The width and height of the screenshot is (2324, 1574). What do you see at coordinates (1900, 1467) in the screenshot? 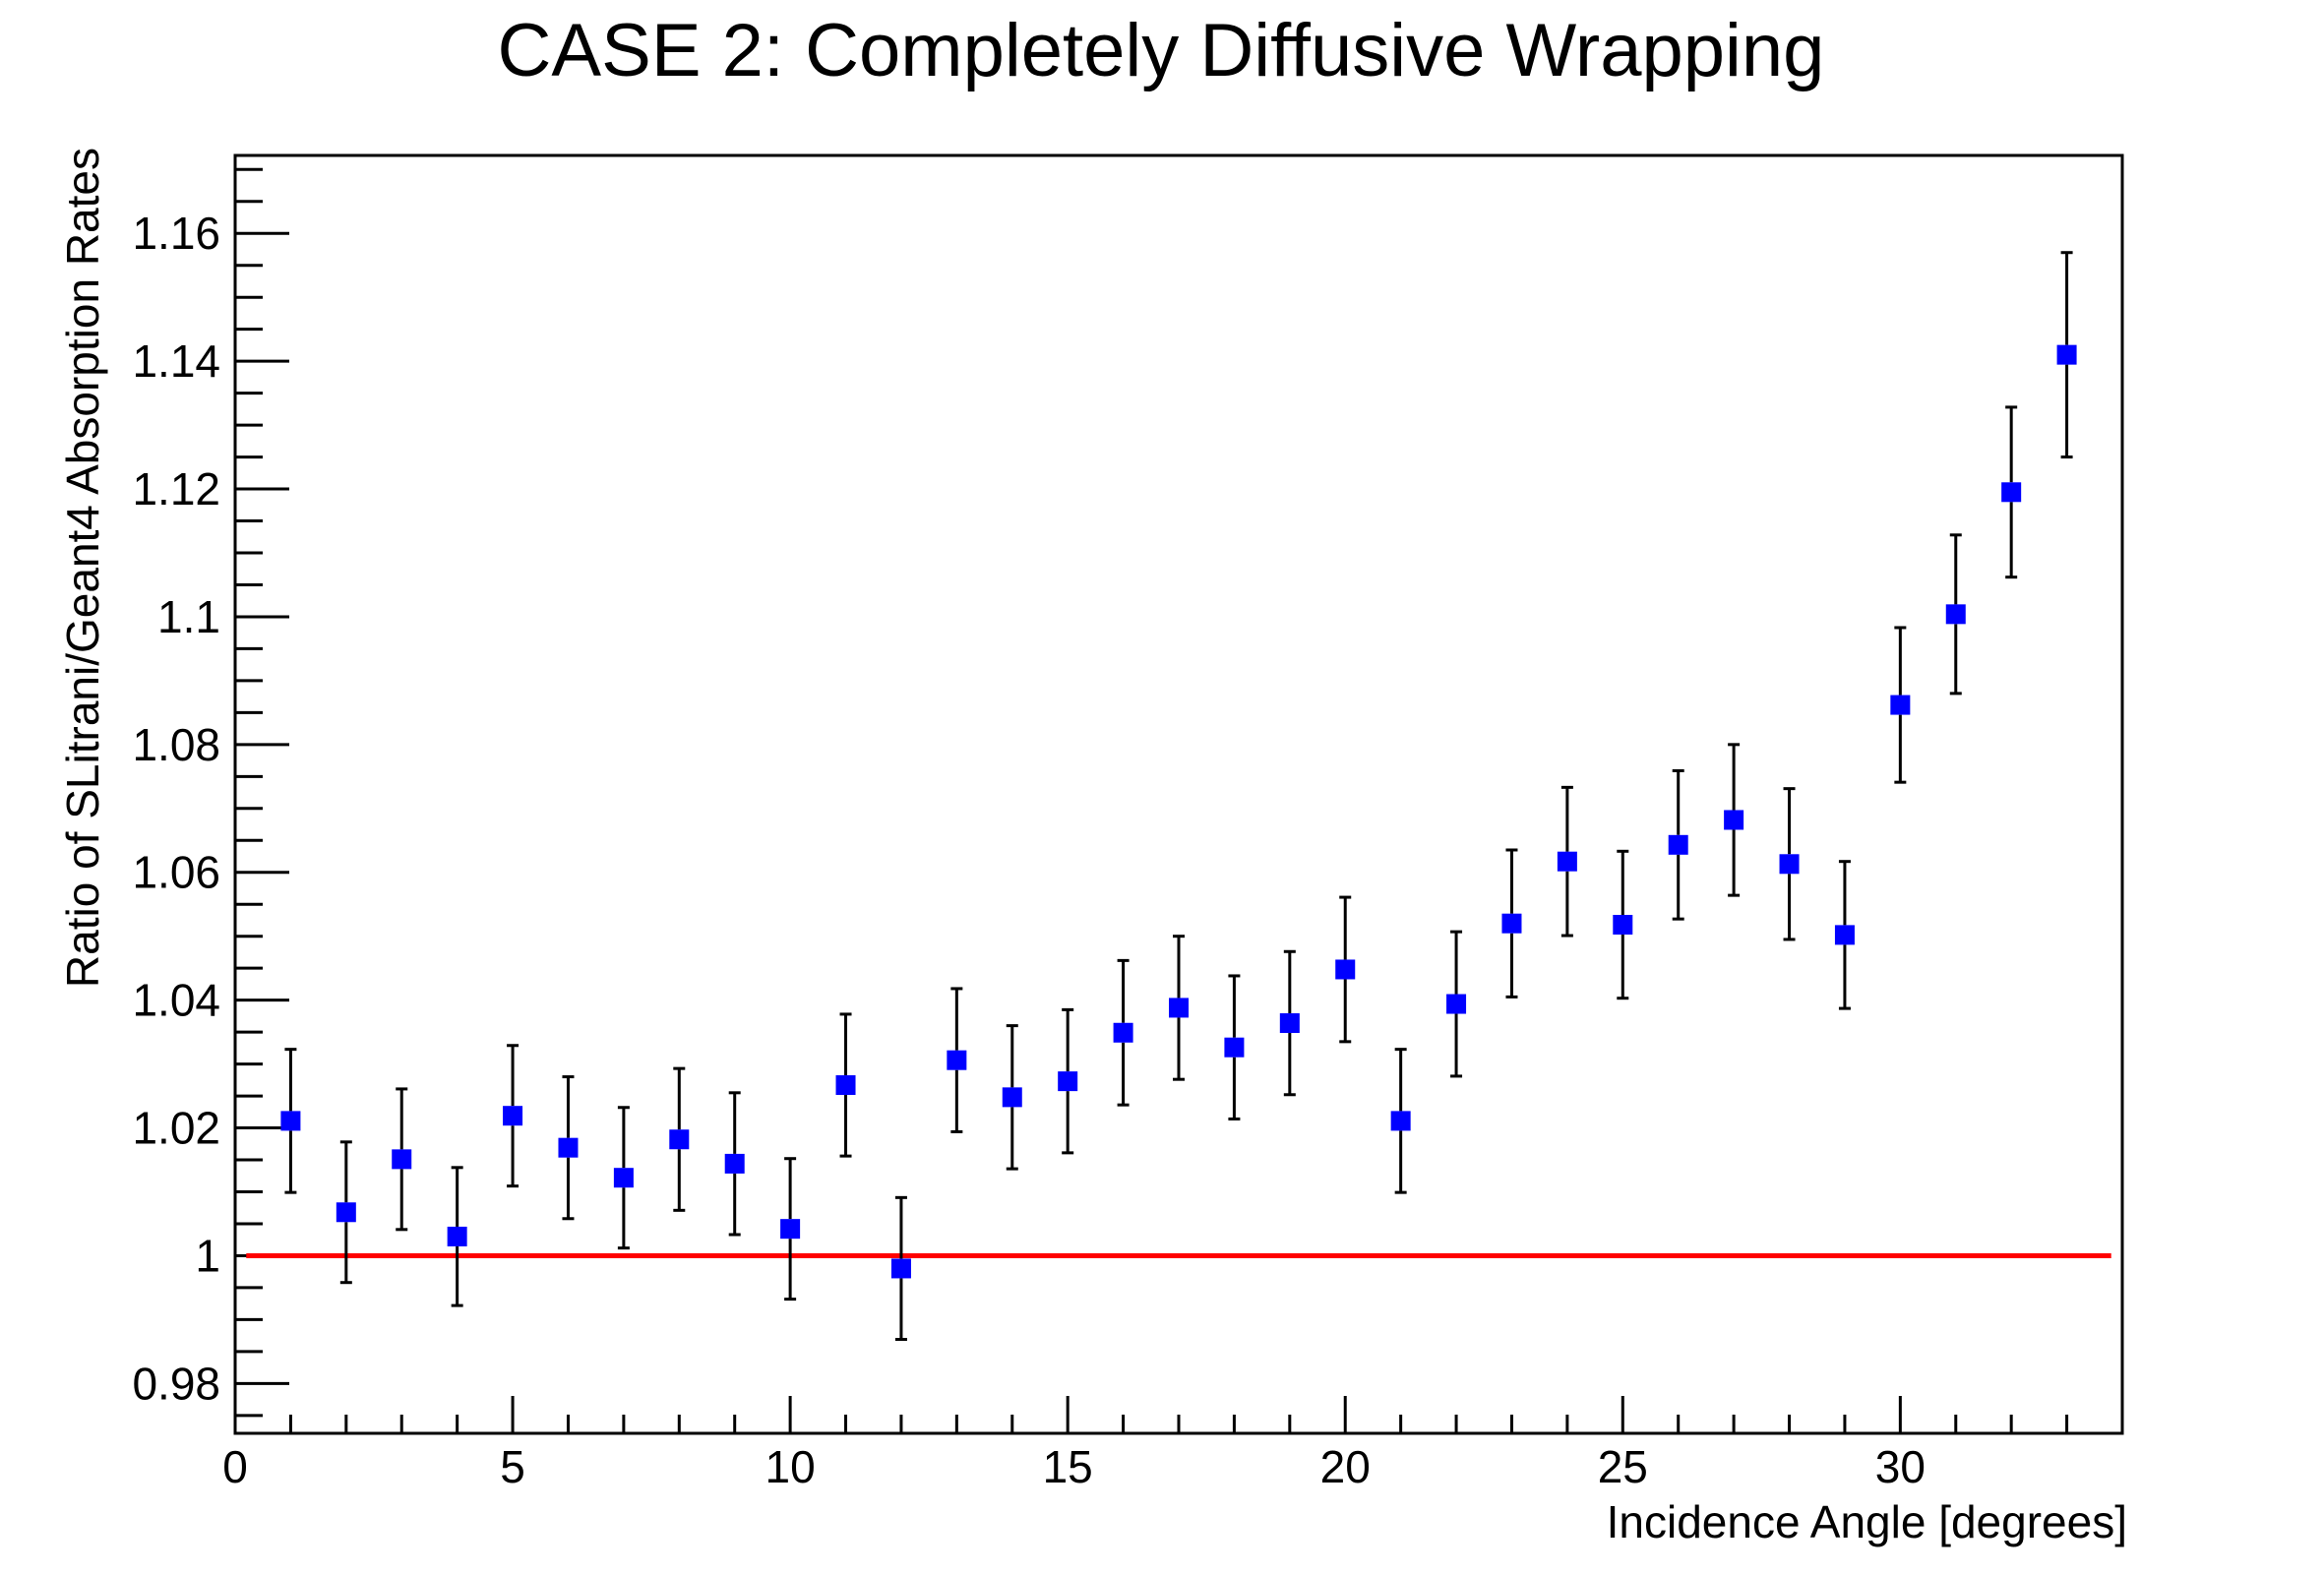
I see `x-tick-label: 30` at bounding box center [1900, 1467].